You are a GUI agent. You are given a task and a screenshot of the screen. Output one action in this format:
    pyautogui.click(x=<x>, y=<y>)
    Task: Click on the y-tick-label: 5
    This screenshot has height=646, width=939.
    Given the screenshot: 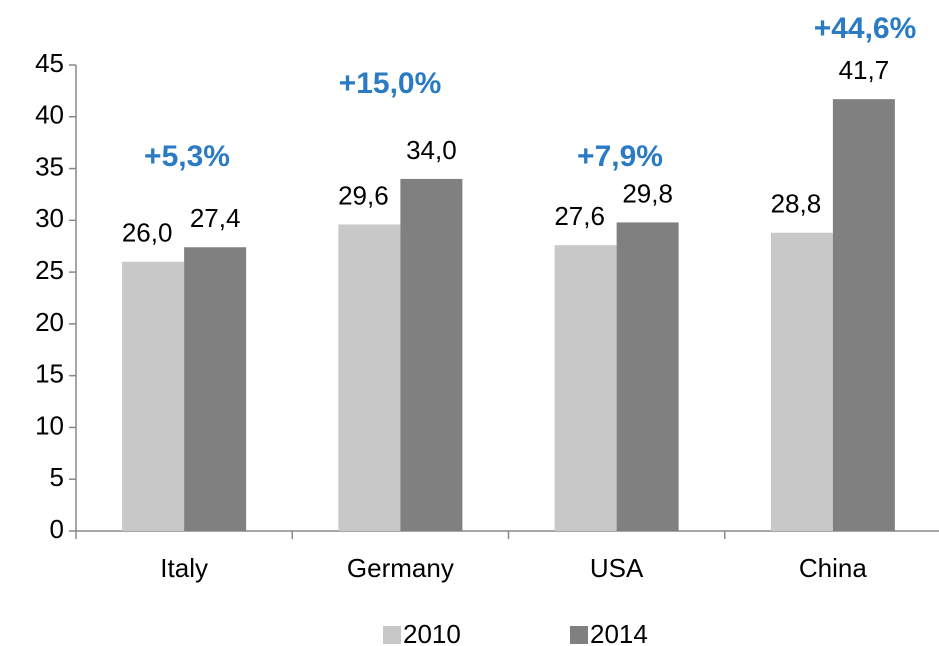 What is the action you would take?
    pyautogui.click(x=57, y=477)
    